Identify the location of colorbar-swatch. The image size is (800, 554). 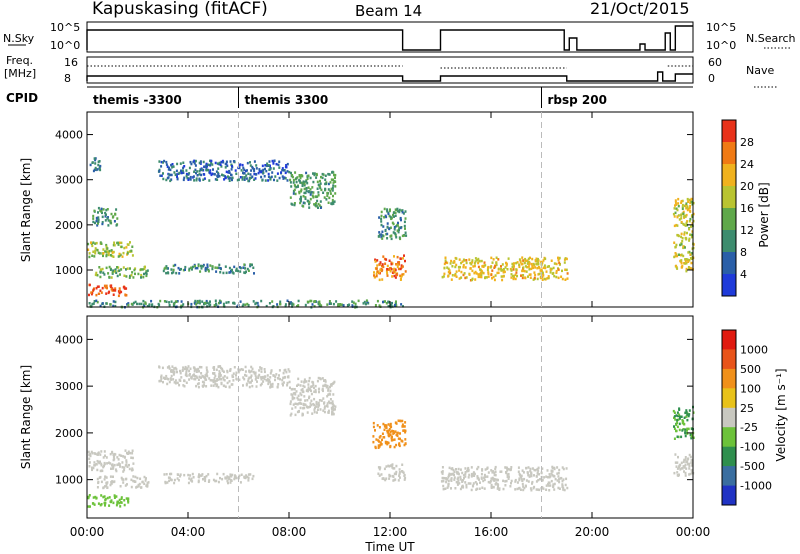
(729, 131).